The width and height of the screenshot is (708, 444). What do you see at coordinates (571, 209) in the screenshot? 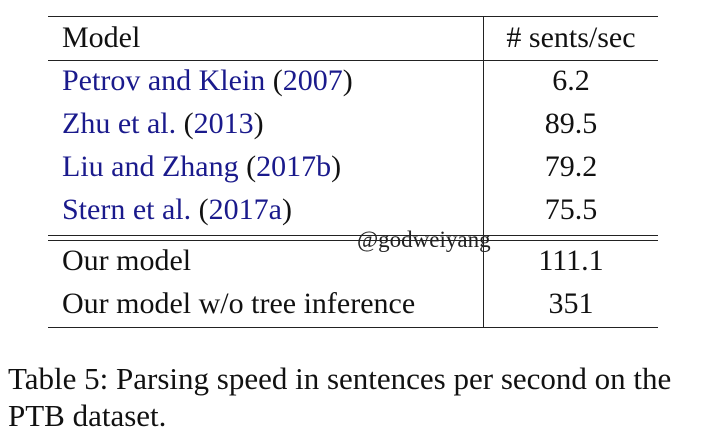
I see `table-row-speed: 75.5` at bounding box center [571, 209].